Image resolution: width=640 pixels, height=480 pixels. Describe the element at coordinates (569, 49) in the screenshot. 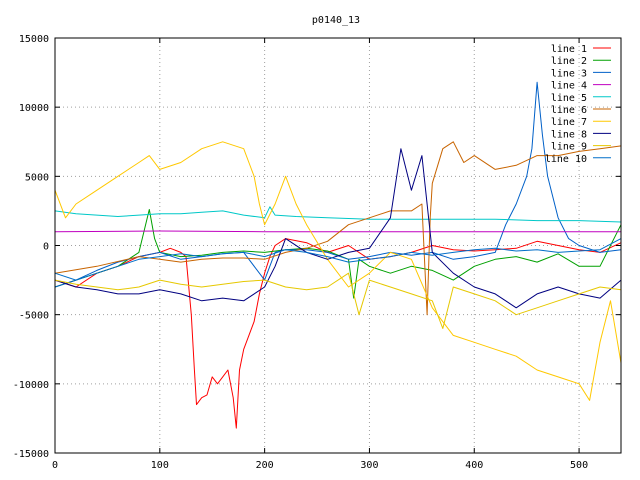

I see `legend-label-1: line 1` at that location.